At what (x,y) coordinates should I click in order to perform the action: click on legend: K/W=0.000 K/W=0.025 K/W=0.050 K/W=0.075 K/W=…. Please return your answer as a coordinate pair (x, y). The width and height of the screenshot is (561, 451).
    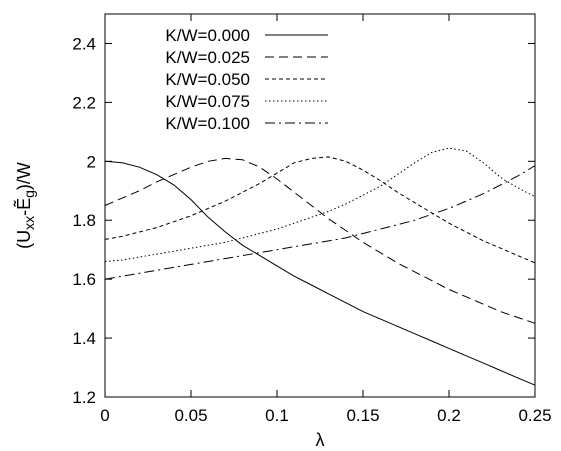
    Looking at the image, I should click on (246, 79).